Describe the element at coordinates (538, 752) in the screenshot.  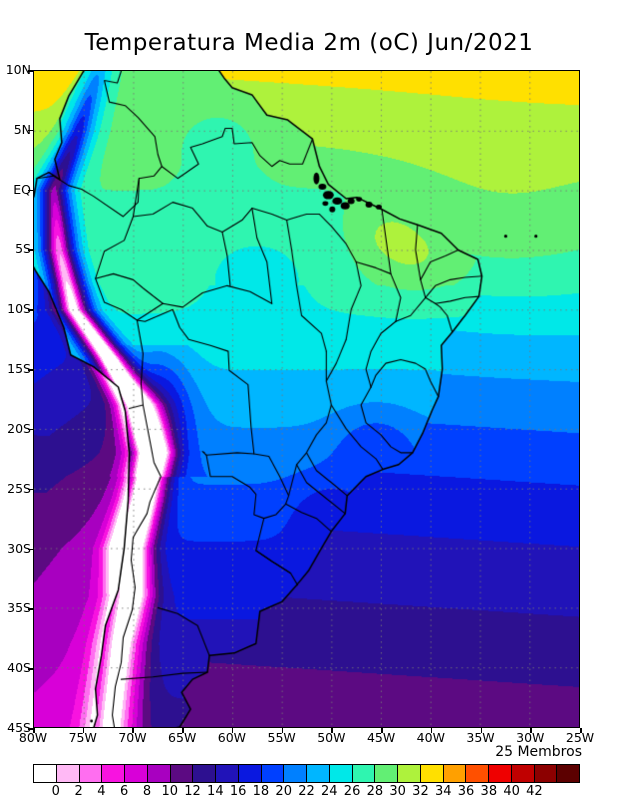
I see `ensemble-members-label: 25 Membros` at that location.